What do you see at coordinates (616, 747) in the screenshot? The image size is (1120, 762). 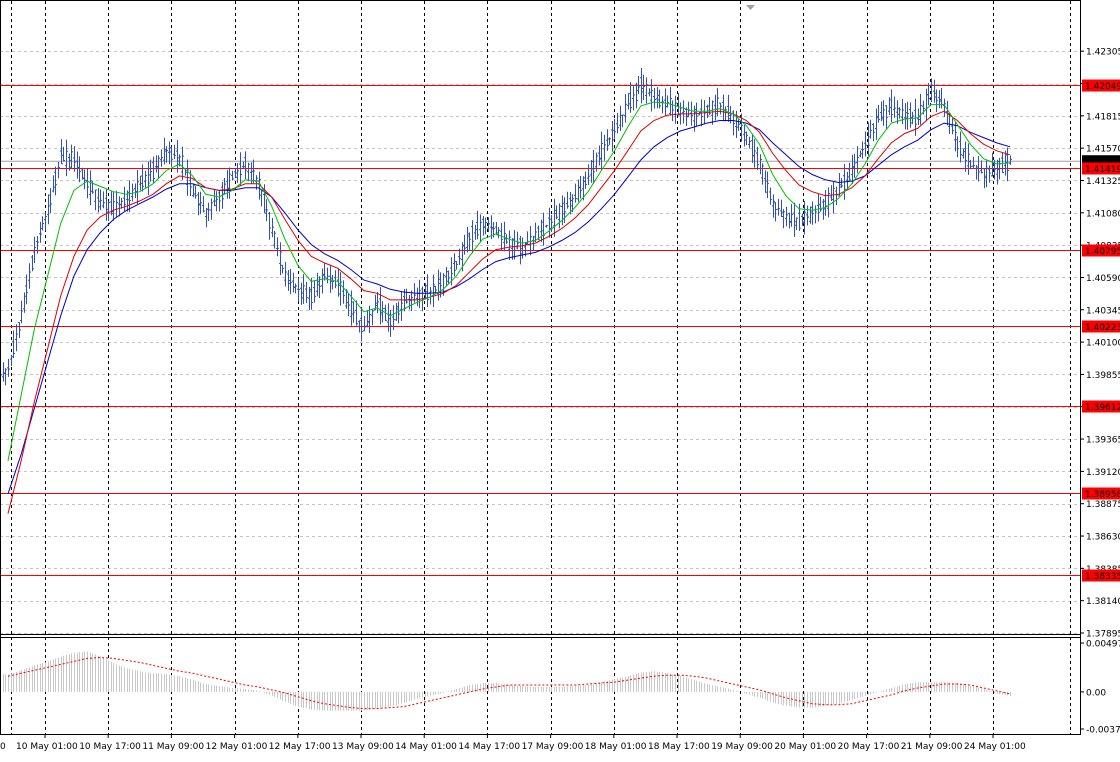 I see `time-tick-label: 18 May 01:00` at bounding box center [616, 747].